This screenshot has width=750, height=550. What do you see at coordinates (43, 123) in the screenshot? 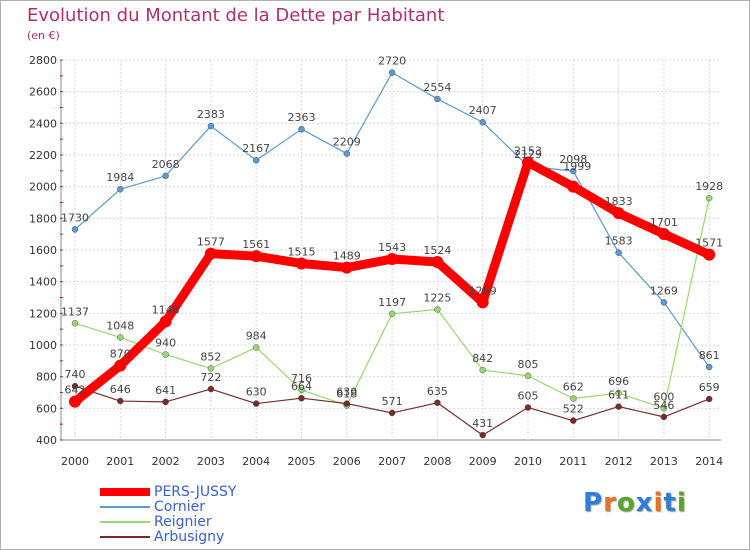
I see `y-tick-label: 2400` at bounding box center [43, 123].